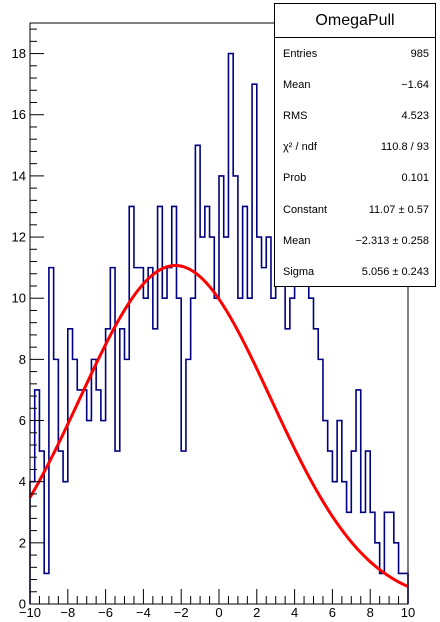  Describe the element at coordinates (392, 240) in the screenshot. I see `stats-value: −2.313 ± 0.258` at that location.